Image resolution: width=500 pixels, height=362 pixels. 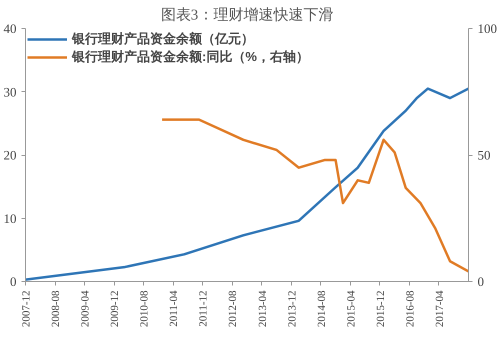 What do you see at coordinates (10, 92) in the screenshot?
I see `y-tick-label: 30` at bounding box center [10, 92].